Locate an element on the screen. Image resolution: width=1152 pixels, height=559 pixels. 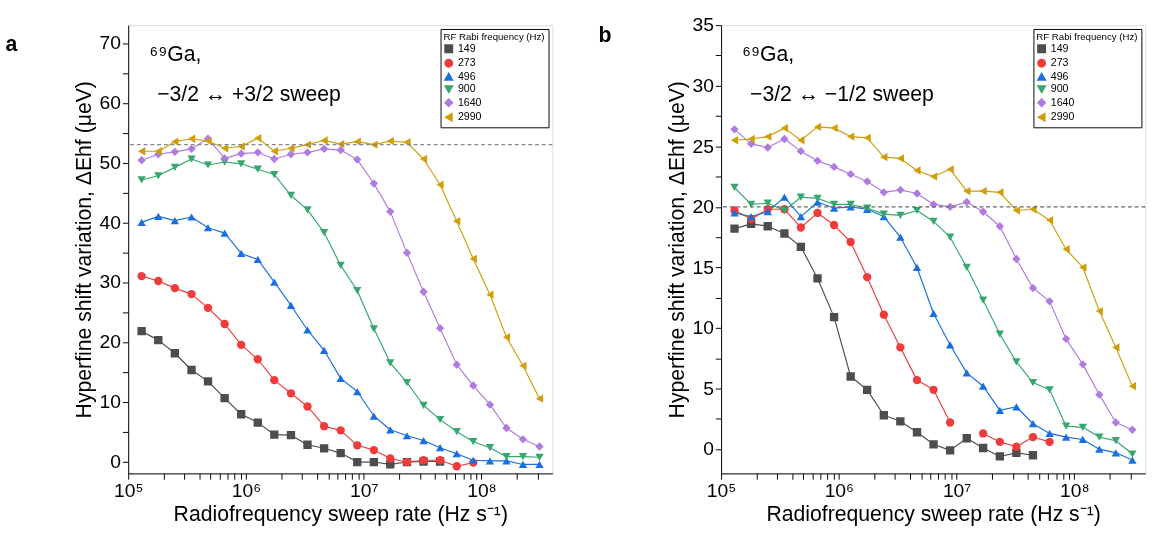
y-tick-label: 5 is located at coordinates (708, 388).